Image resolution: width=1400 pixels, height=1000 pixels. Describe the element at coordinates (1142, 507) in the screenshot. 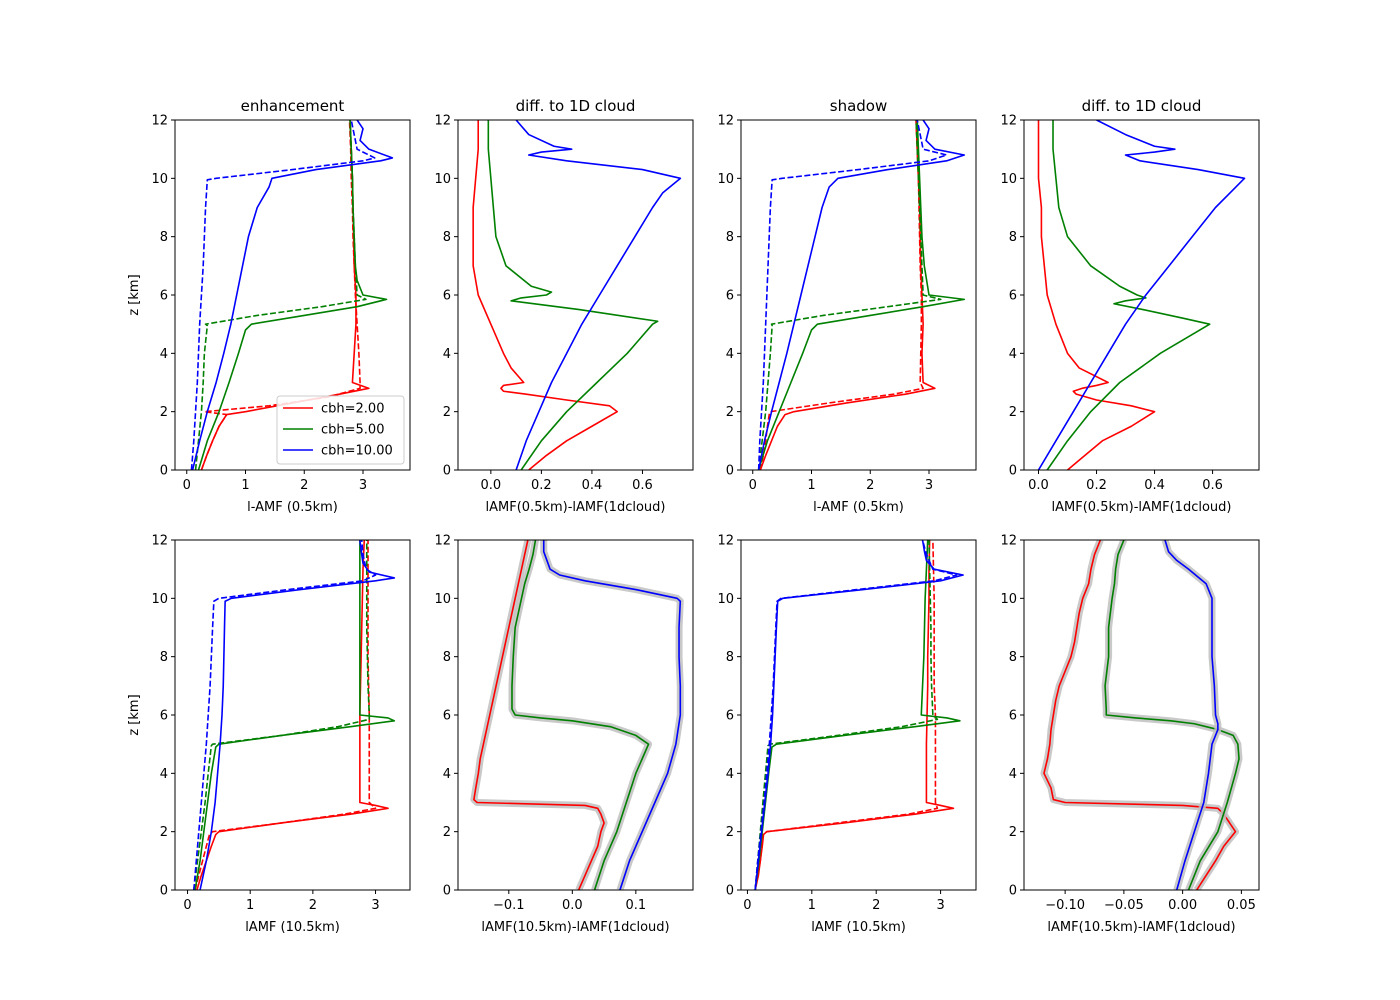

I see `x-axis-label: lAMF(0.5km)-lAMF(1dcloud)` at that location.